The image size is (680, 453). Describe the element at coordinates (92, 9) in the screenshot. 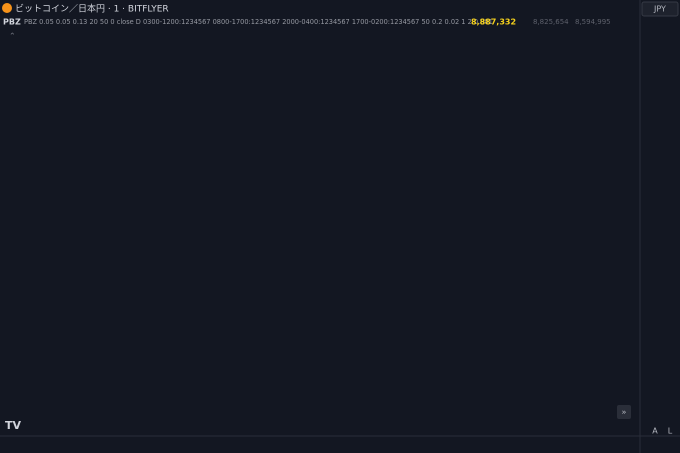

I see `symbol: ビットコイン／日本円 · 1 · BITFLYER` at that location.